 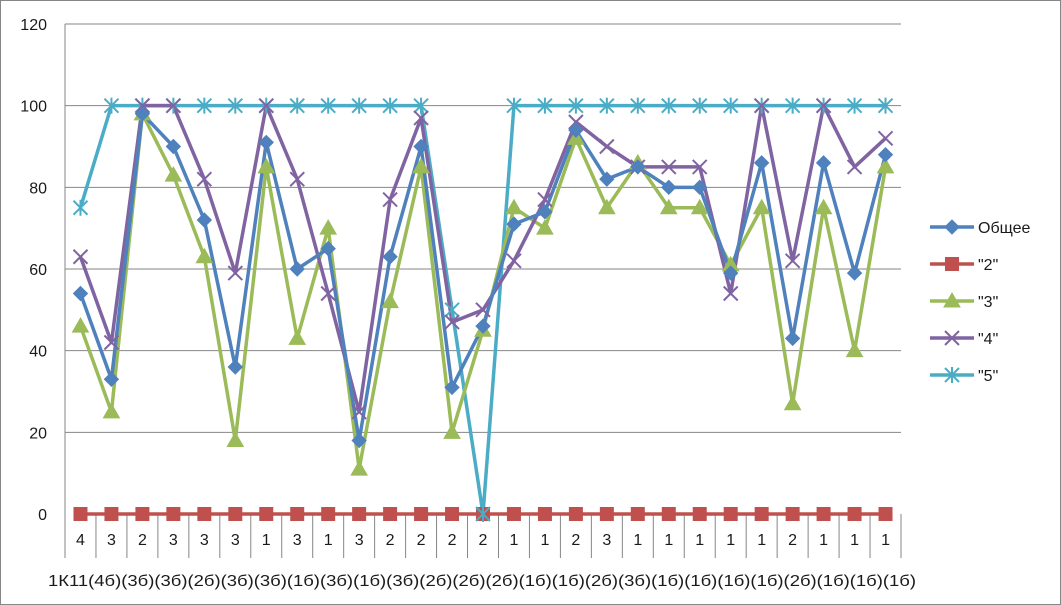 I want to click on legend-label: Общее, so click(x=1004, y=228).